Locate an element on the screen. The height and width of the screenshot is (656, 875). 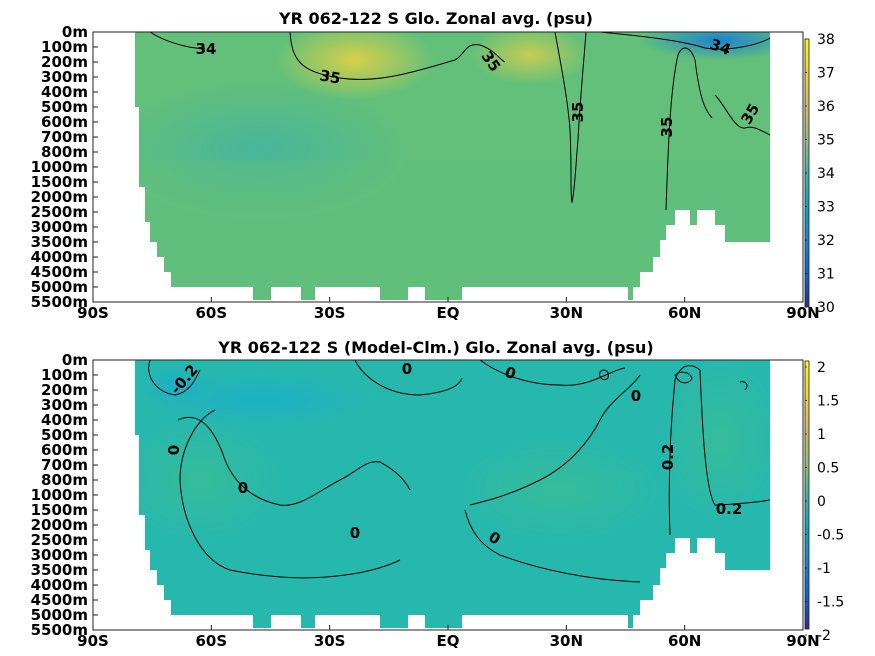
colorbar-tick-label: 32 is located at coordinates (826, 241).